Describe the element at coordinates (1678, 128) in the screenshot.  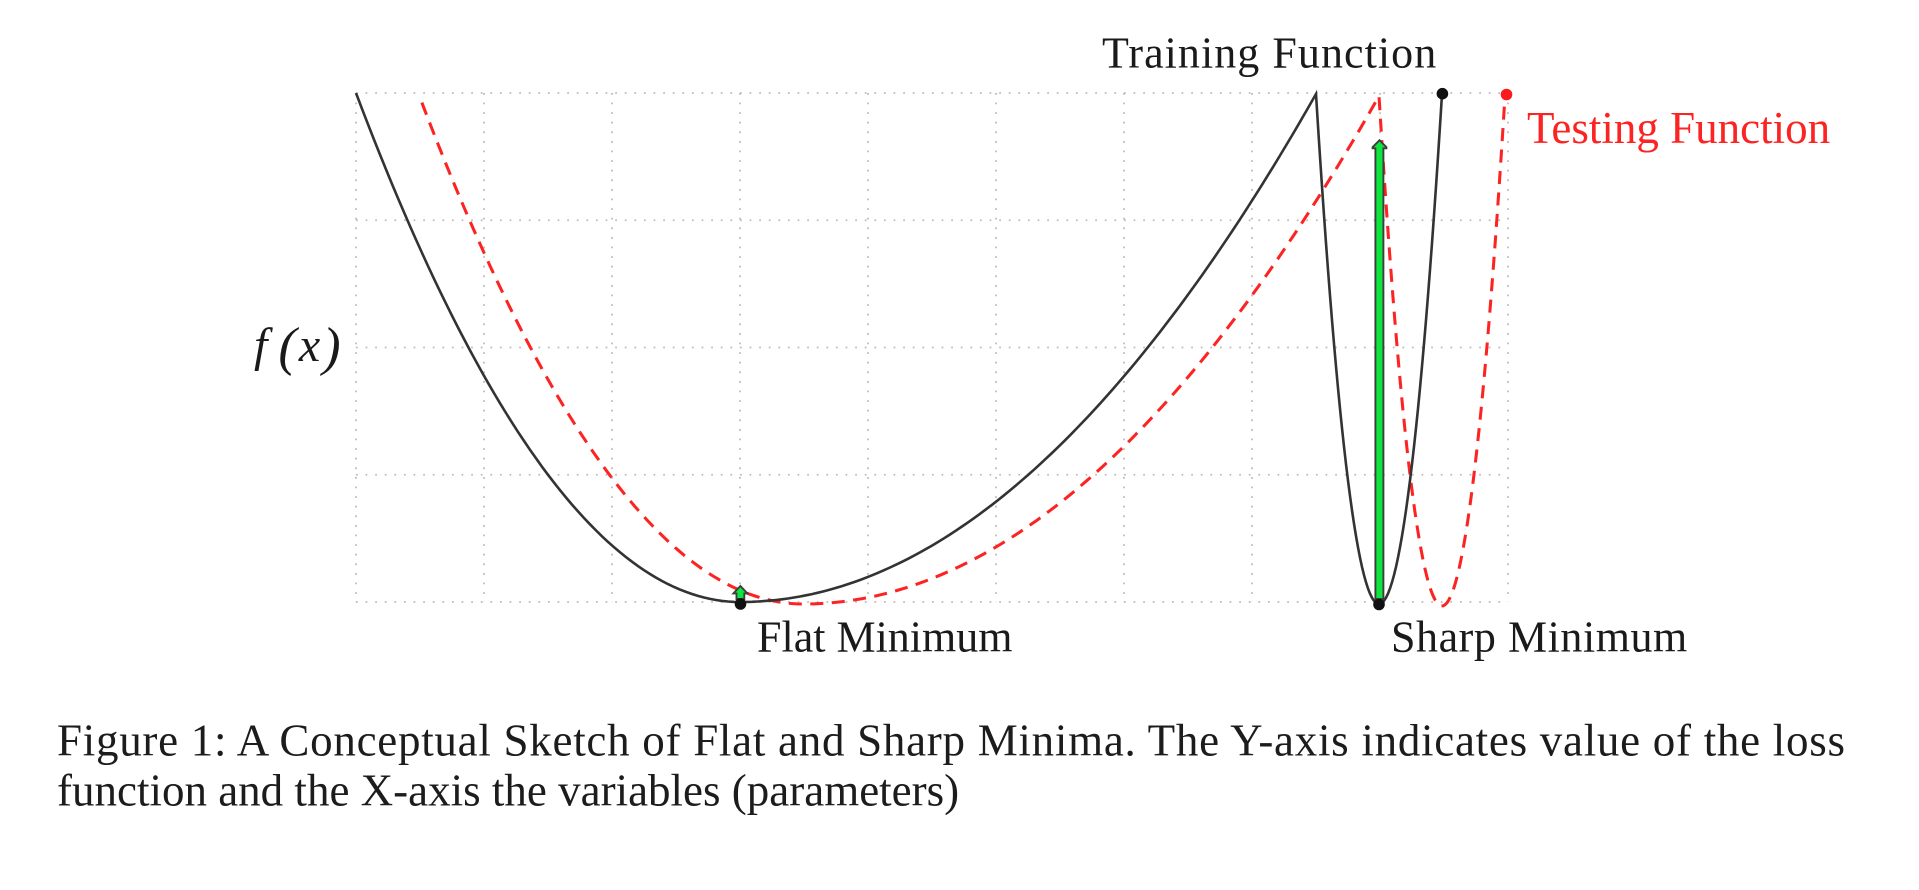
I see `svg-text: Testing Function` at that location.